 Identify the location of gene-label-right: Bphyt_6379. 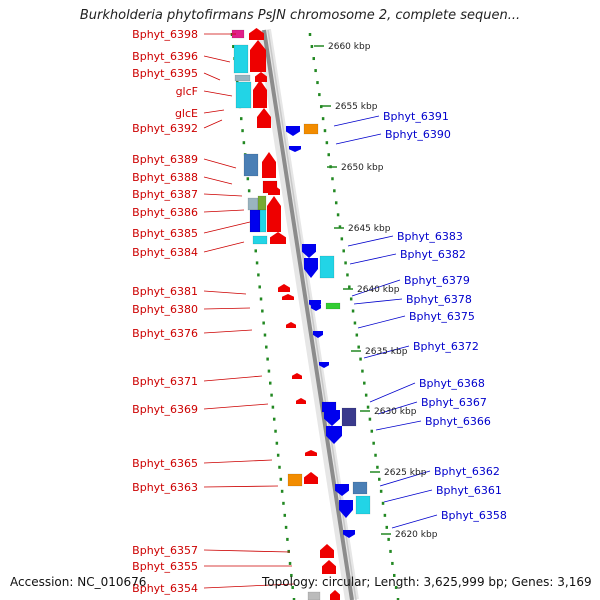
(437, 280).